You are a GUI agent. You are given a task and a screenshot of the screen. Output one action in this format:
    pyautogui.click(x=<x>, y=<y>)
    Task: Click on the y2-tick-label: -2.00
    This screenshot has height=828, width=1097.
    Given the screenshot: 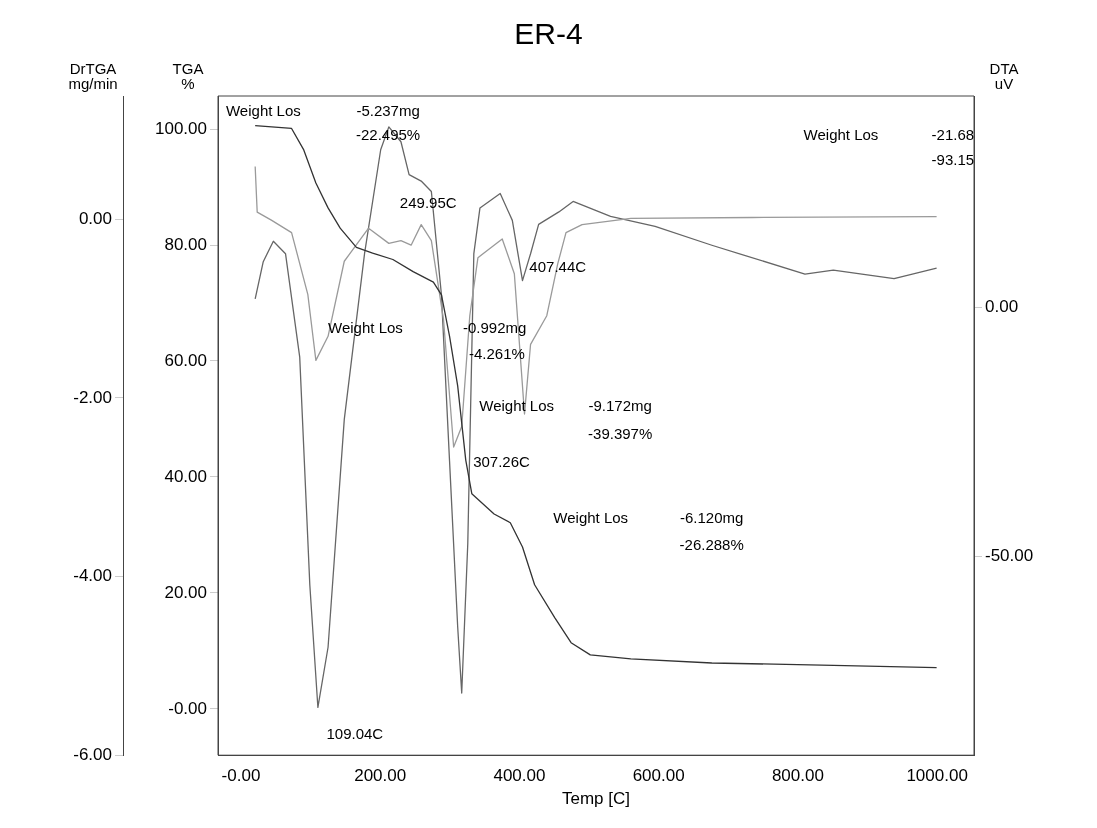 What is the action you would take?
    pyautogui.click(x=92, y=397)
    